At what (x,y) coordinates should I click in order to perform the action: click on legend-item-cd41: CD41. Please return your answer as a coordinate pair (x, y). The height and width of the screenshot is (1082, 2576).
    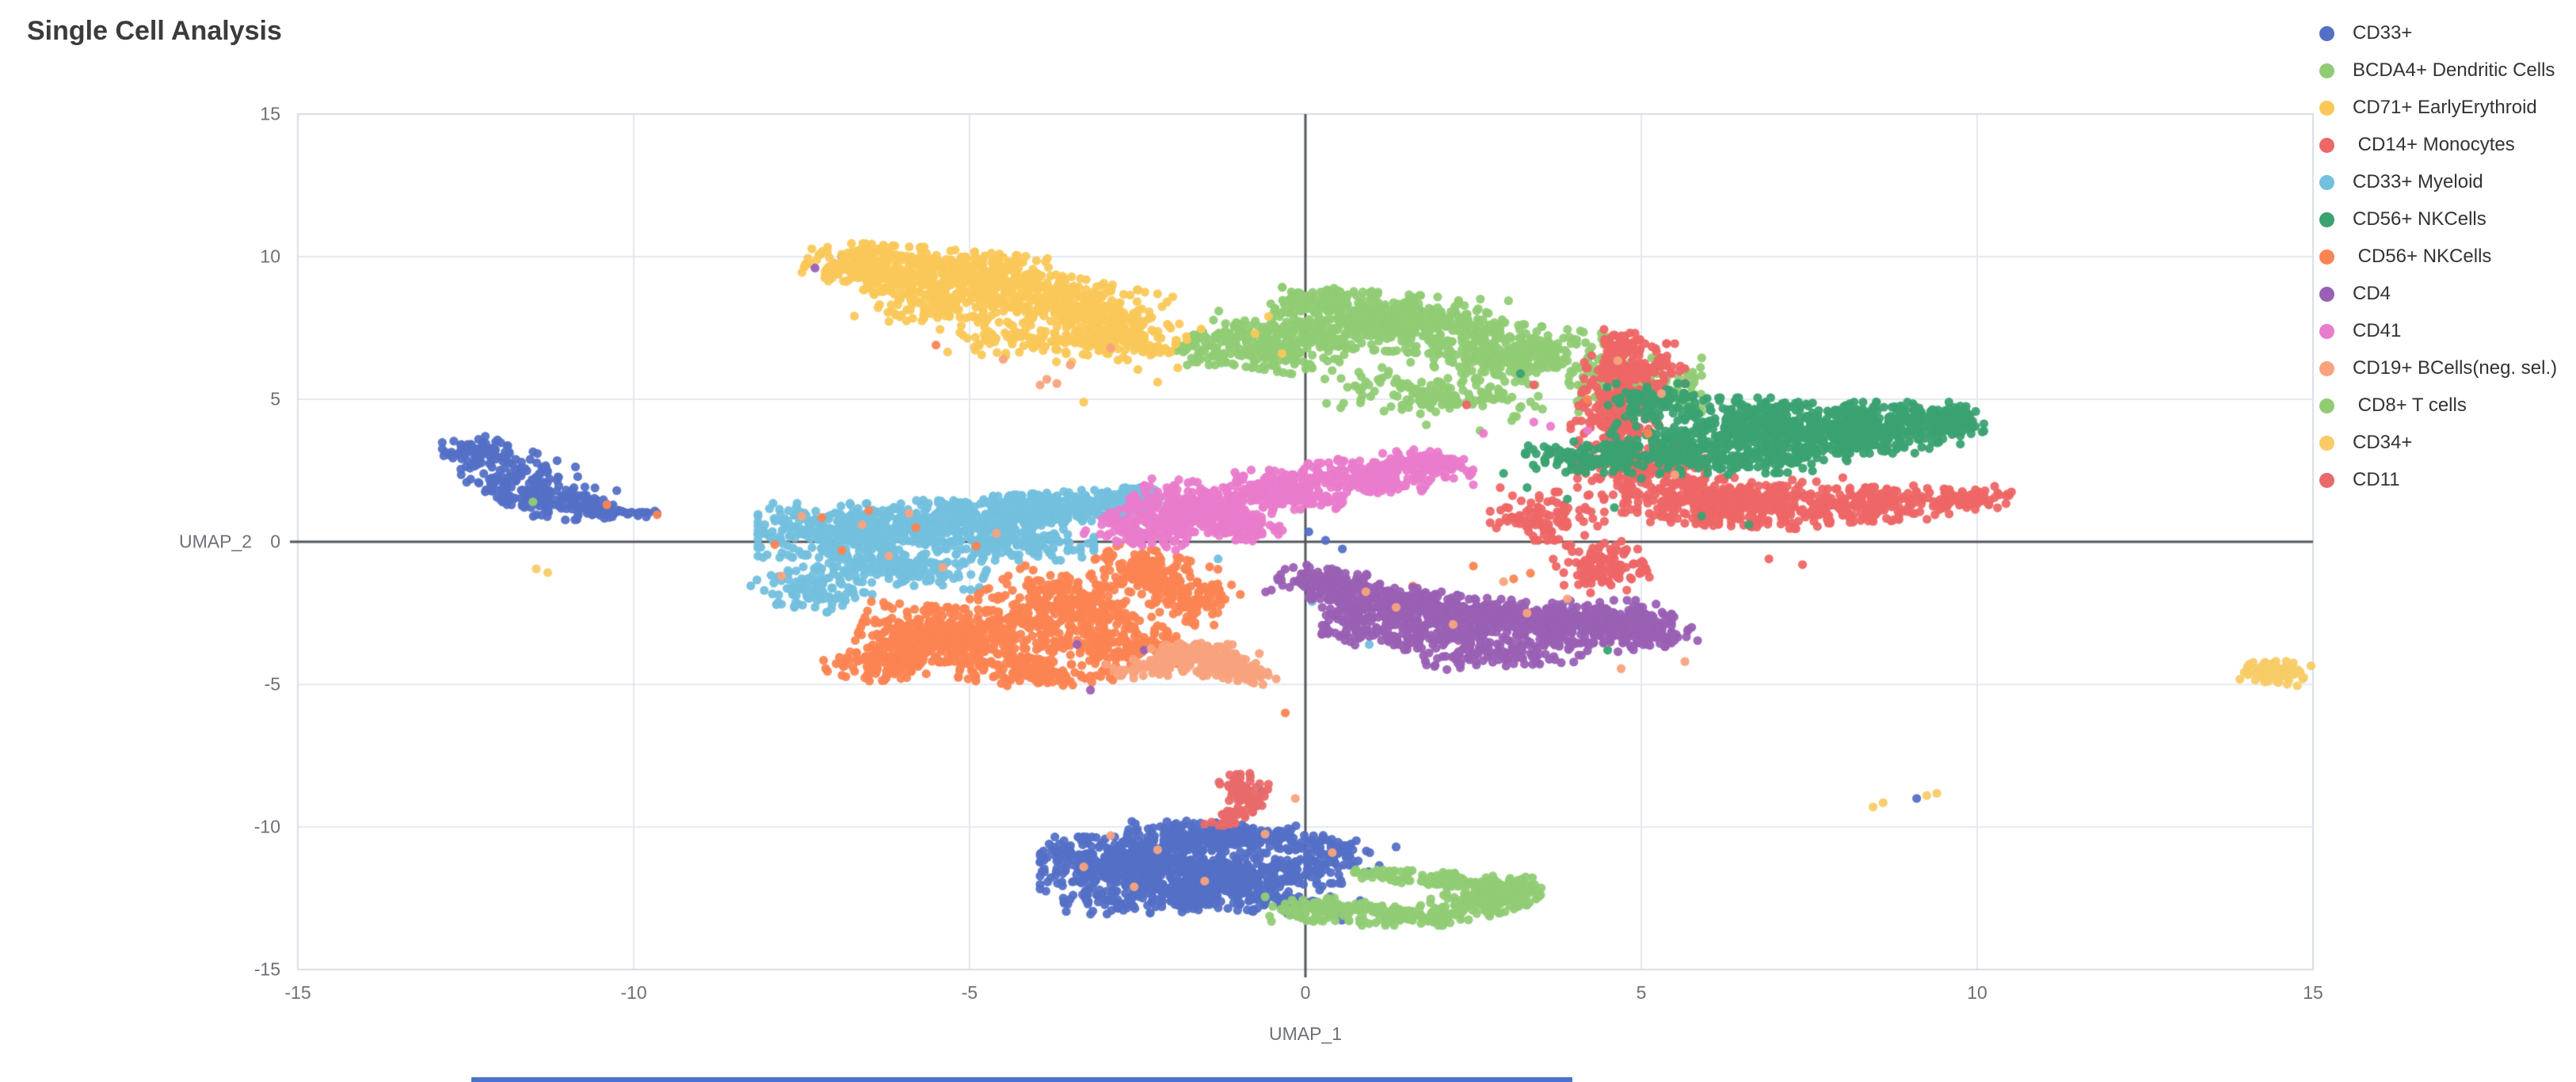
    Looking at the image, I should click on (2361, 330).